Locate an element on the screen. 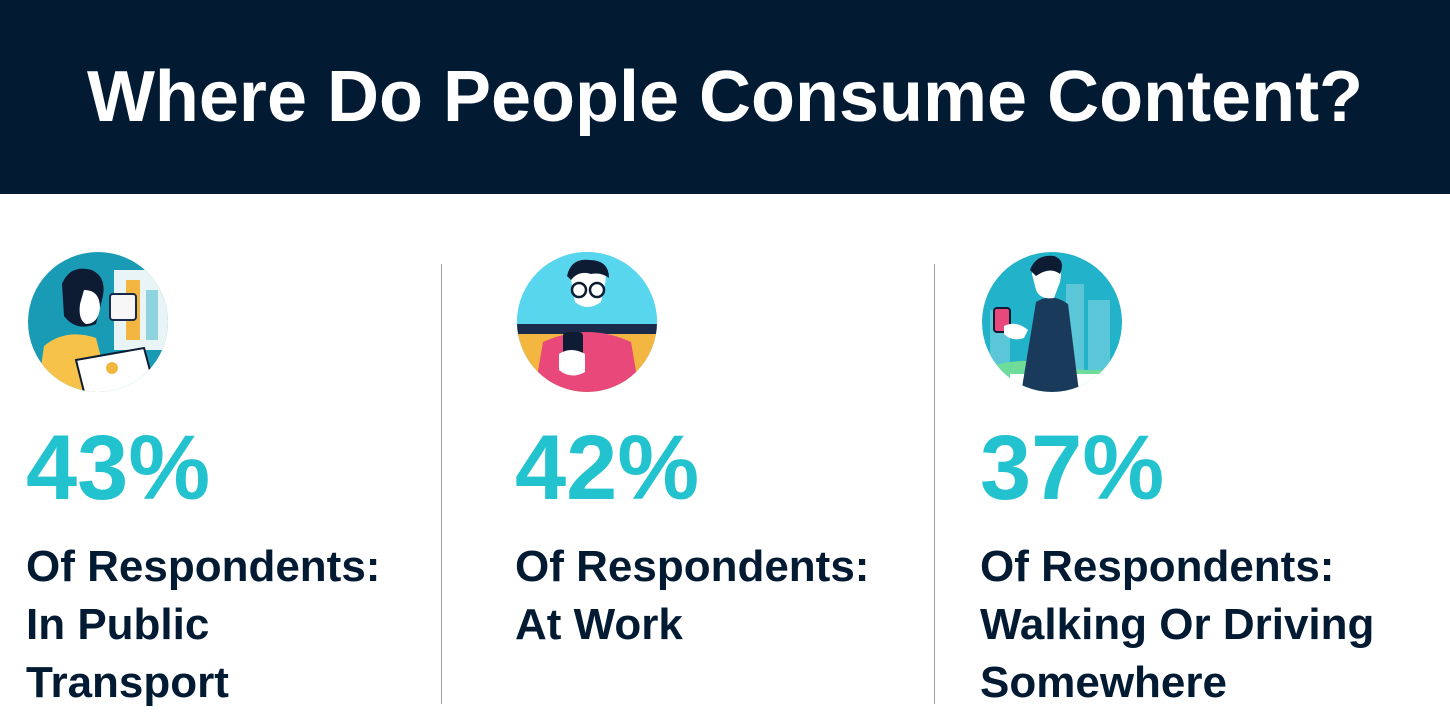 This screenshot has height=718, width=1450. walking-man-with-phone-icon is located at coordinates (1052, 322).